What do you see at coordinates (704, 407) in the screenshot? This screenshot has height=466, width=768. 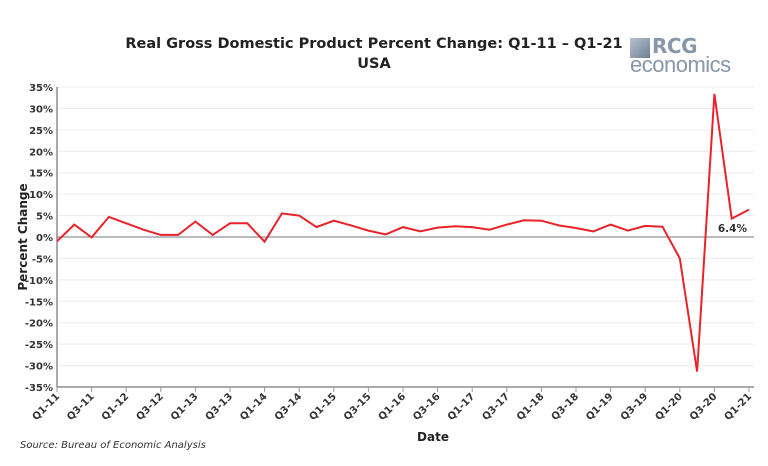 I see `x-tick-label: Q3-20` at bounding box center [704, 407].